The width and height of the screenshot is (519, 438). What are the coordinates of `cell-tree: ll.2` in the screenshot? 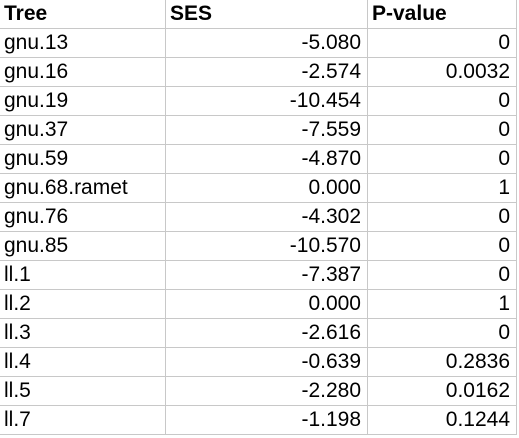 It's located at (83, 304).